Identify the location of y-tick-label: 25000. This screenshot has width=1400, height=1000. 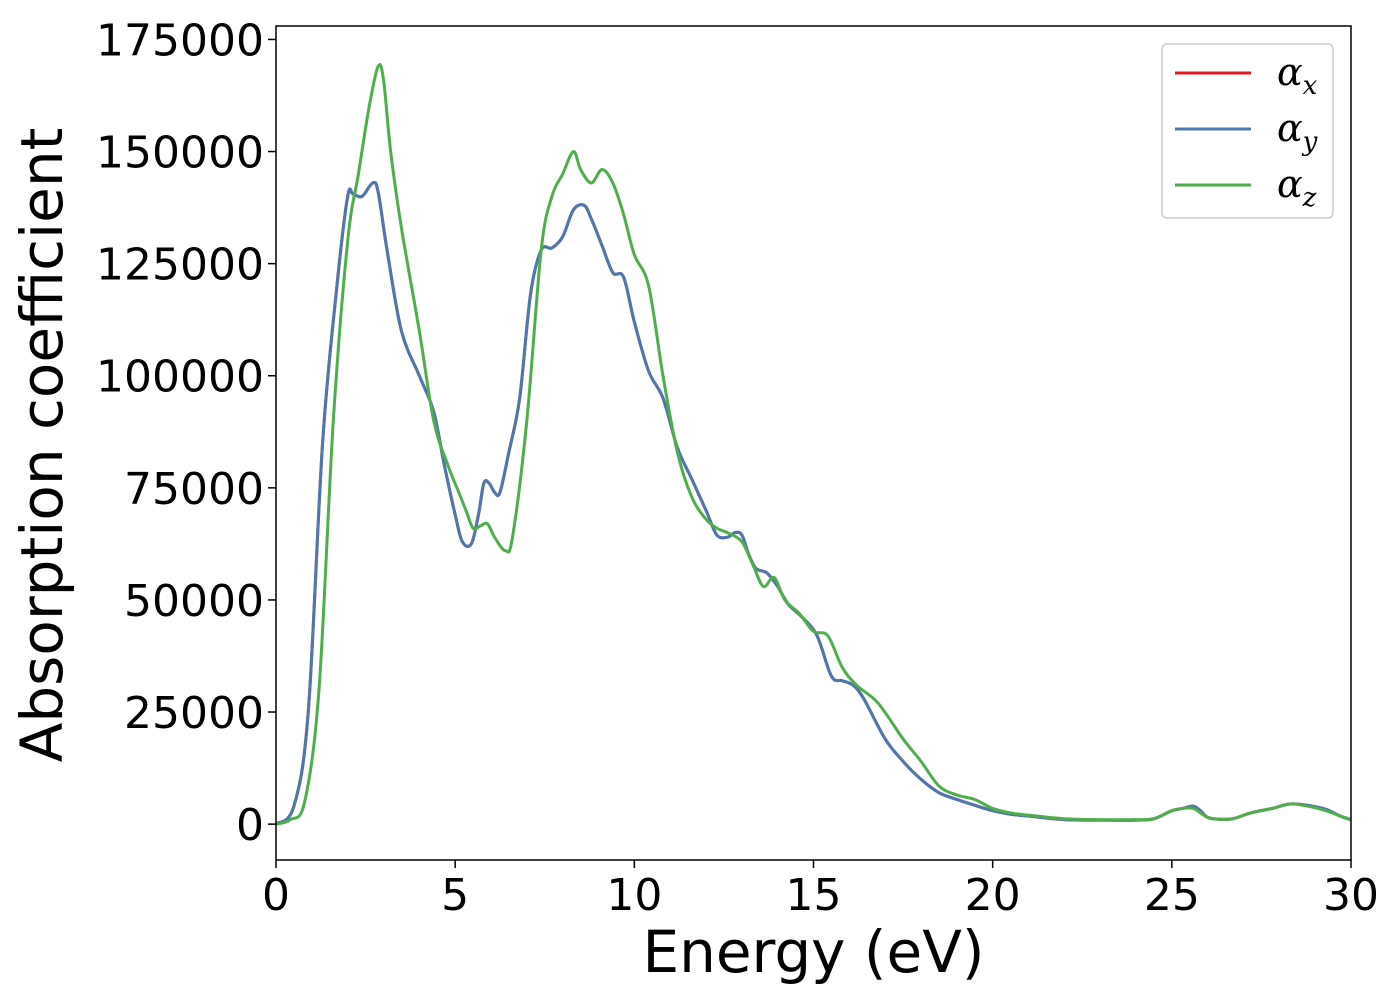
(194, 713).